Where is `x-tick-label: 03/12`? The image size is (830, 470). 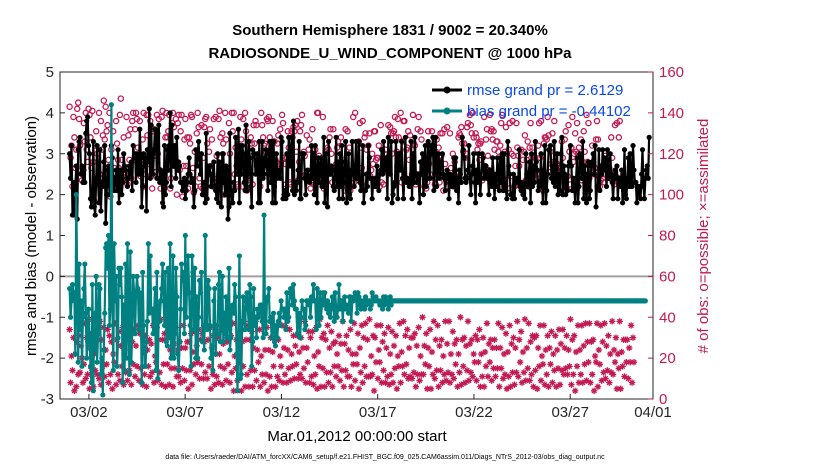 x-tick-label: 03/12 is located at coordinates (282, 412).